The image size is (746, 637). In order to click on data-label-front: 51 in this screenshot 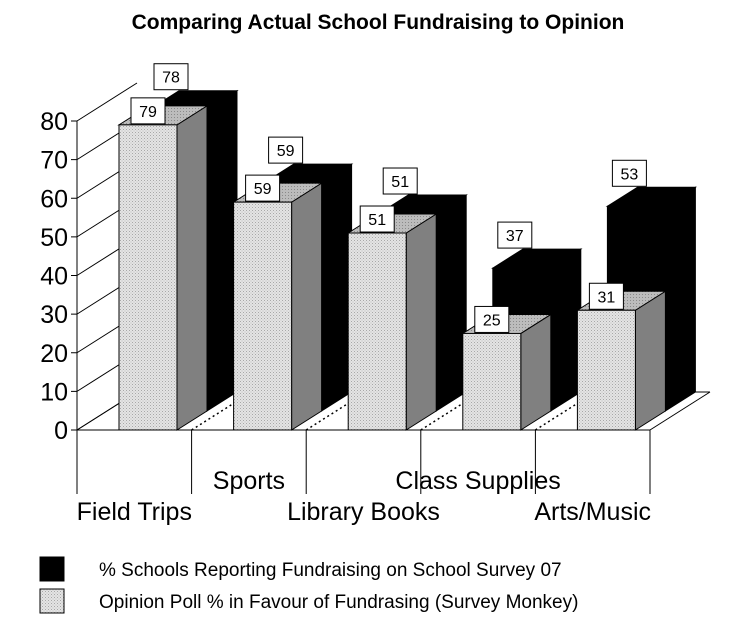, I will do `click(377, 220)`.